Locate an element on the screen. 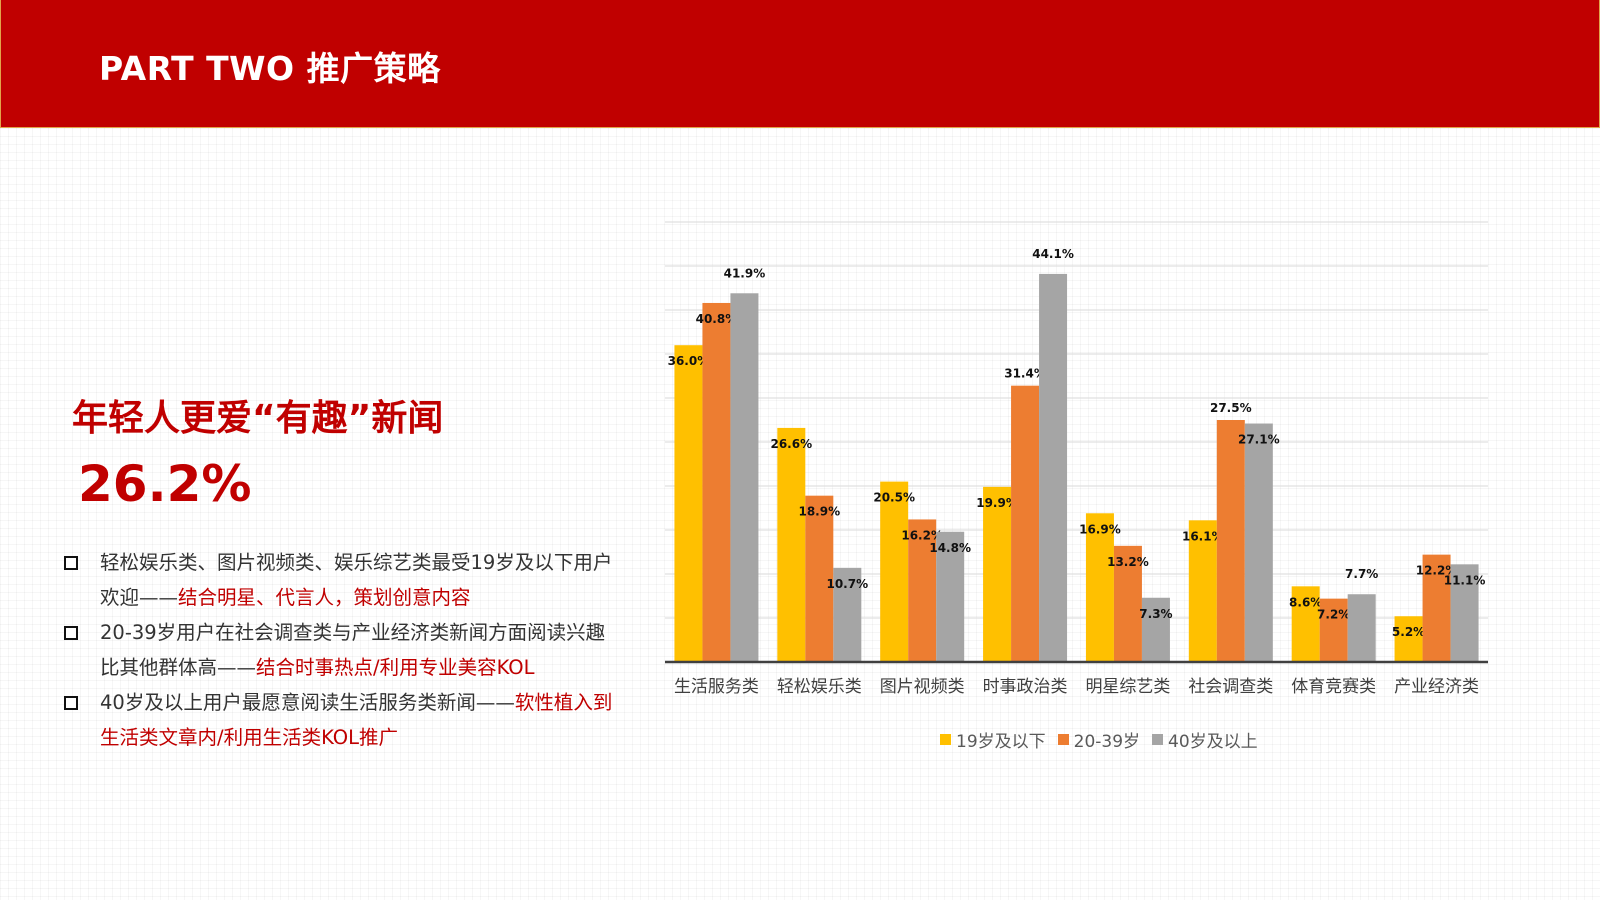  bullet-highlight: 结合时事热点/利用专业美容KOL is located at coordinates (395, 667).